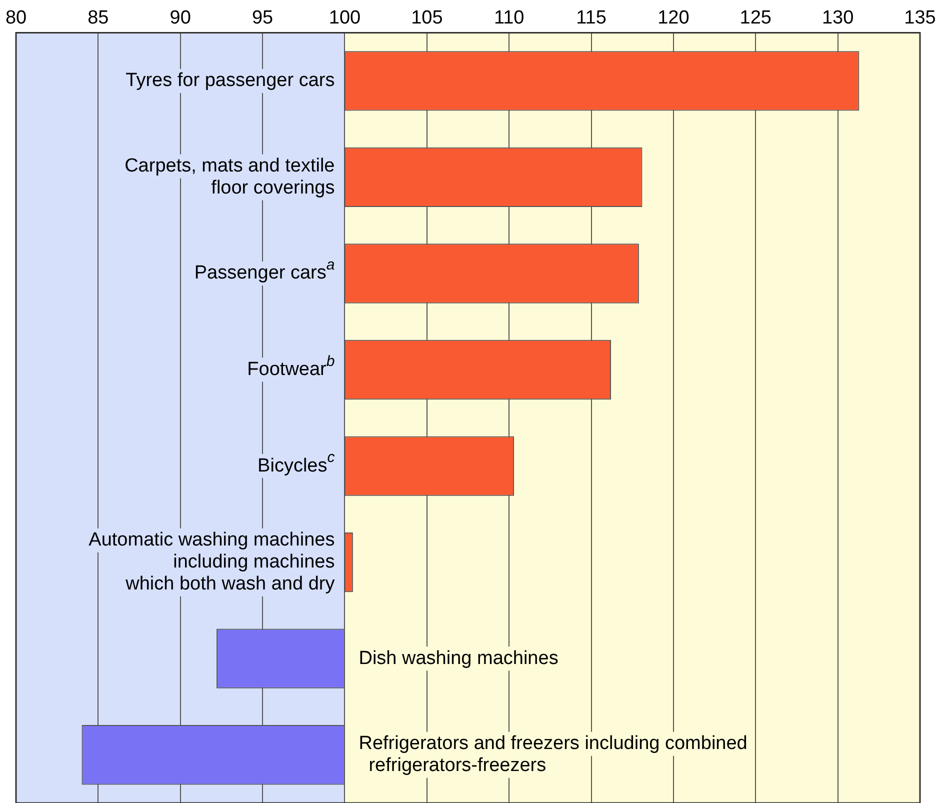 The height and width of the screenshot is (803, 948). What do you see at coordinates (458, 658) in the screenshot?
I see `y-tick-label: Dish washing machines` at bounding box center [458, 658].